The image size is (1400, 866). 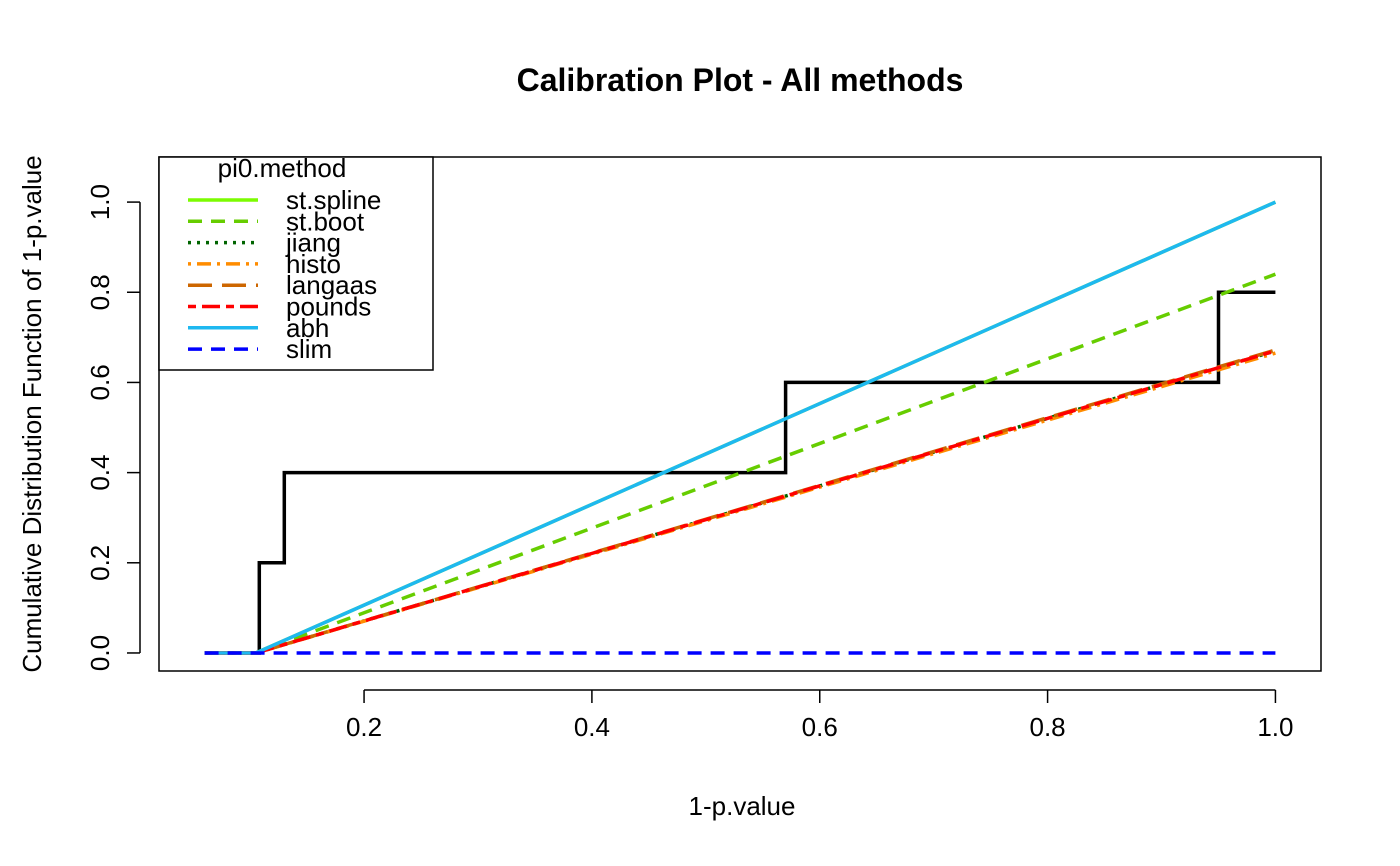 What do you see at coordinates (264, 243) in the screenshot?
I see `legend-entry: jiang` at bounding box center [264, 243].